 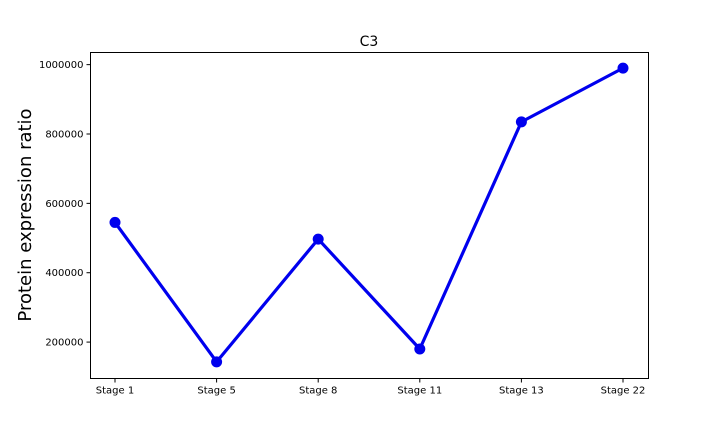 What do you see at coordinates (25, 214) in the screenshot?
I see `y-axis-label: Protein expression ratio` at bounding box center [25, 214].